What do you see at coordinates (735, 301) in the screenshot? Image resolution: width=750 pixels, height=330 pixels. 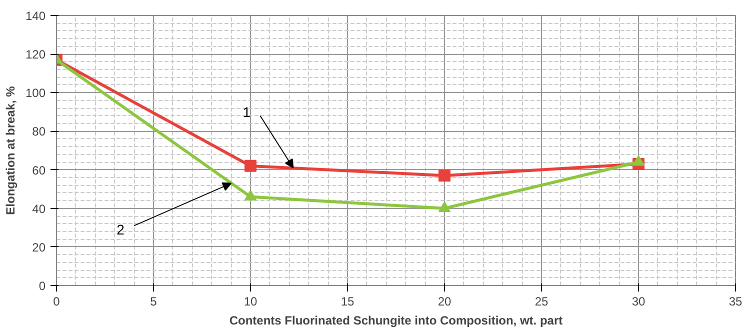 I see `x-tick-label: 35` at bounding box center [735, 301].